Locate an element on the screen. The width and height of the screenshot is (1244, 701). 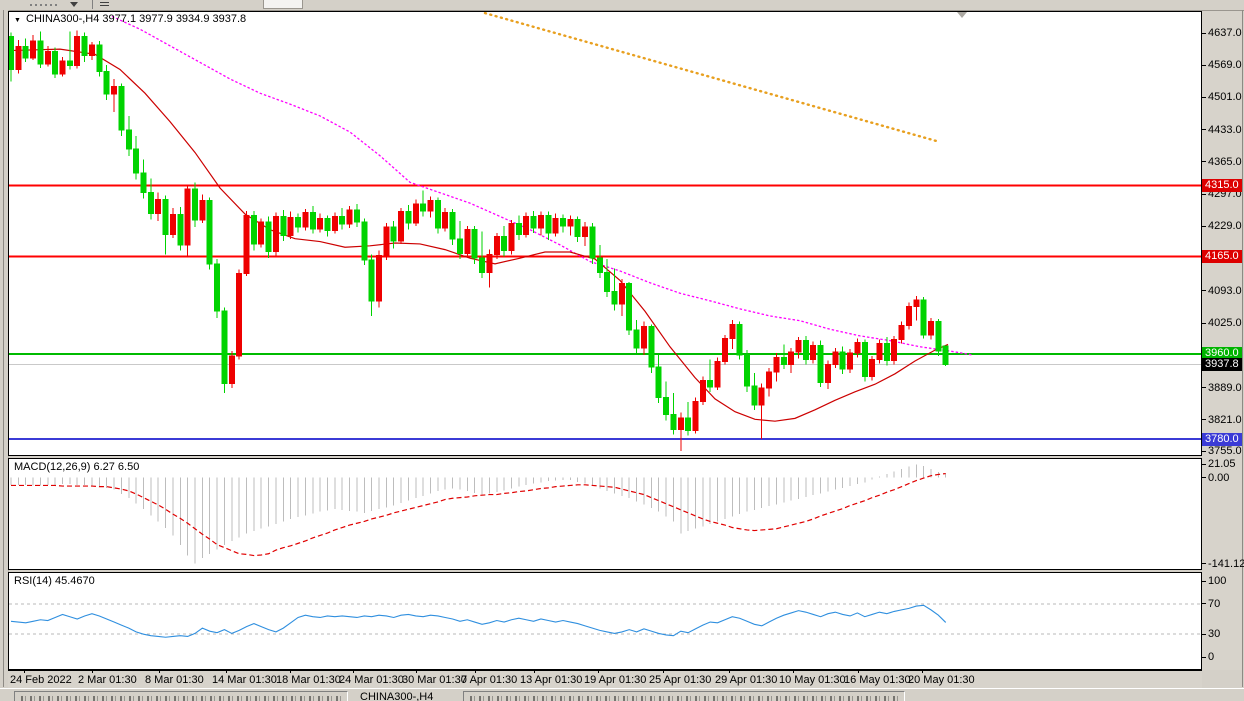
macd-tick-label: 0.00 is located at coordinates (1219, 477).